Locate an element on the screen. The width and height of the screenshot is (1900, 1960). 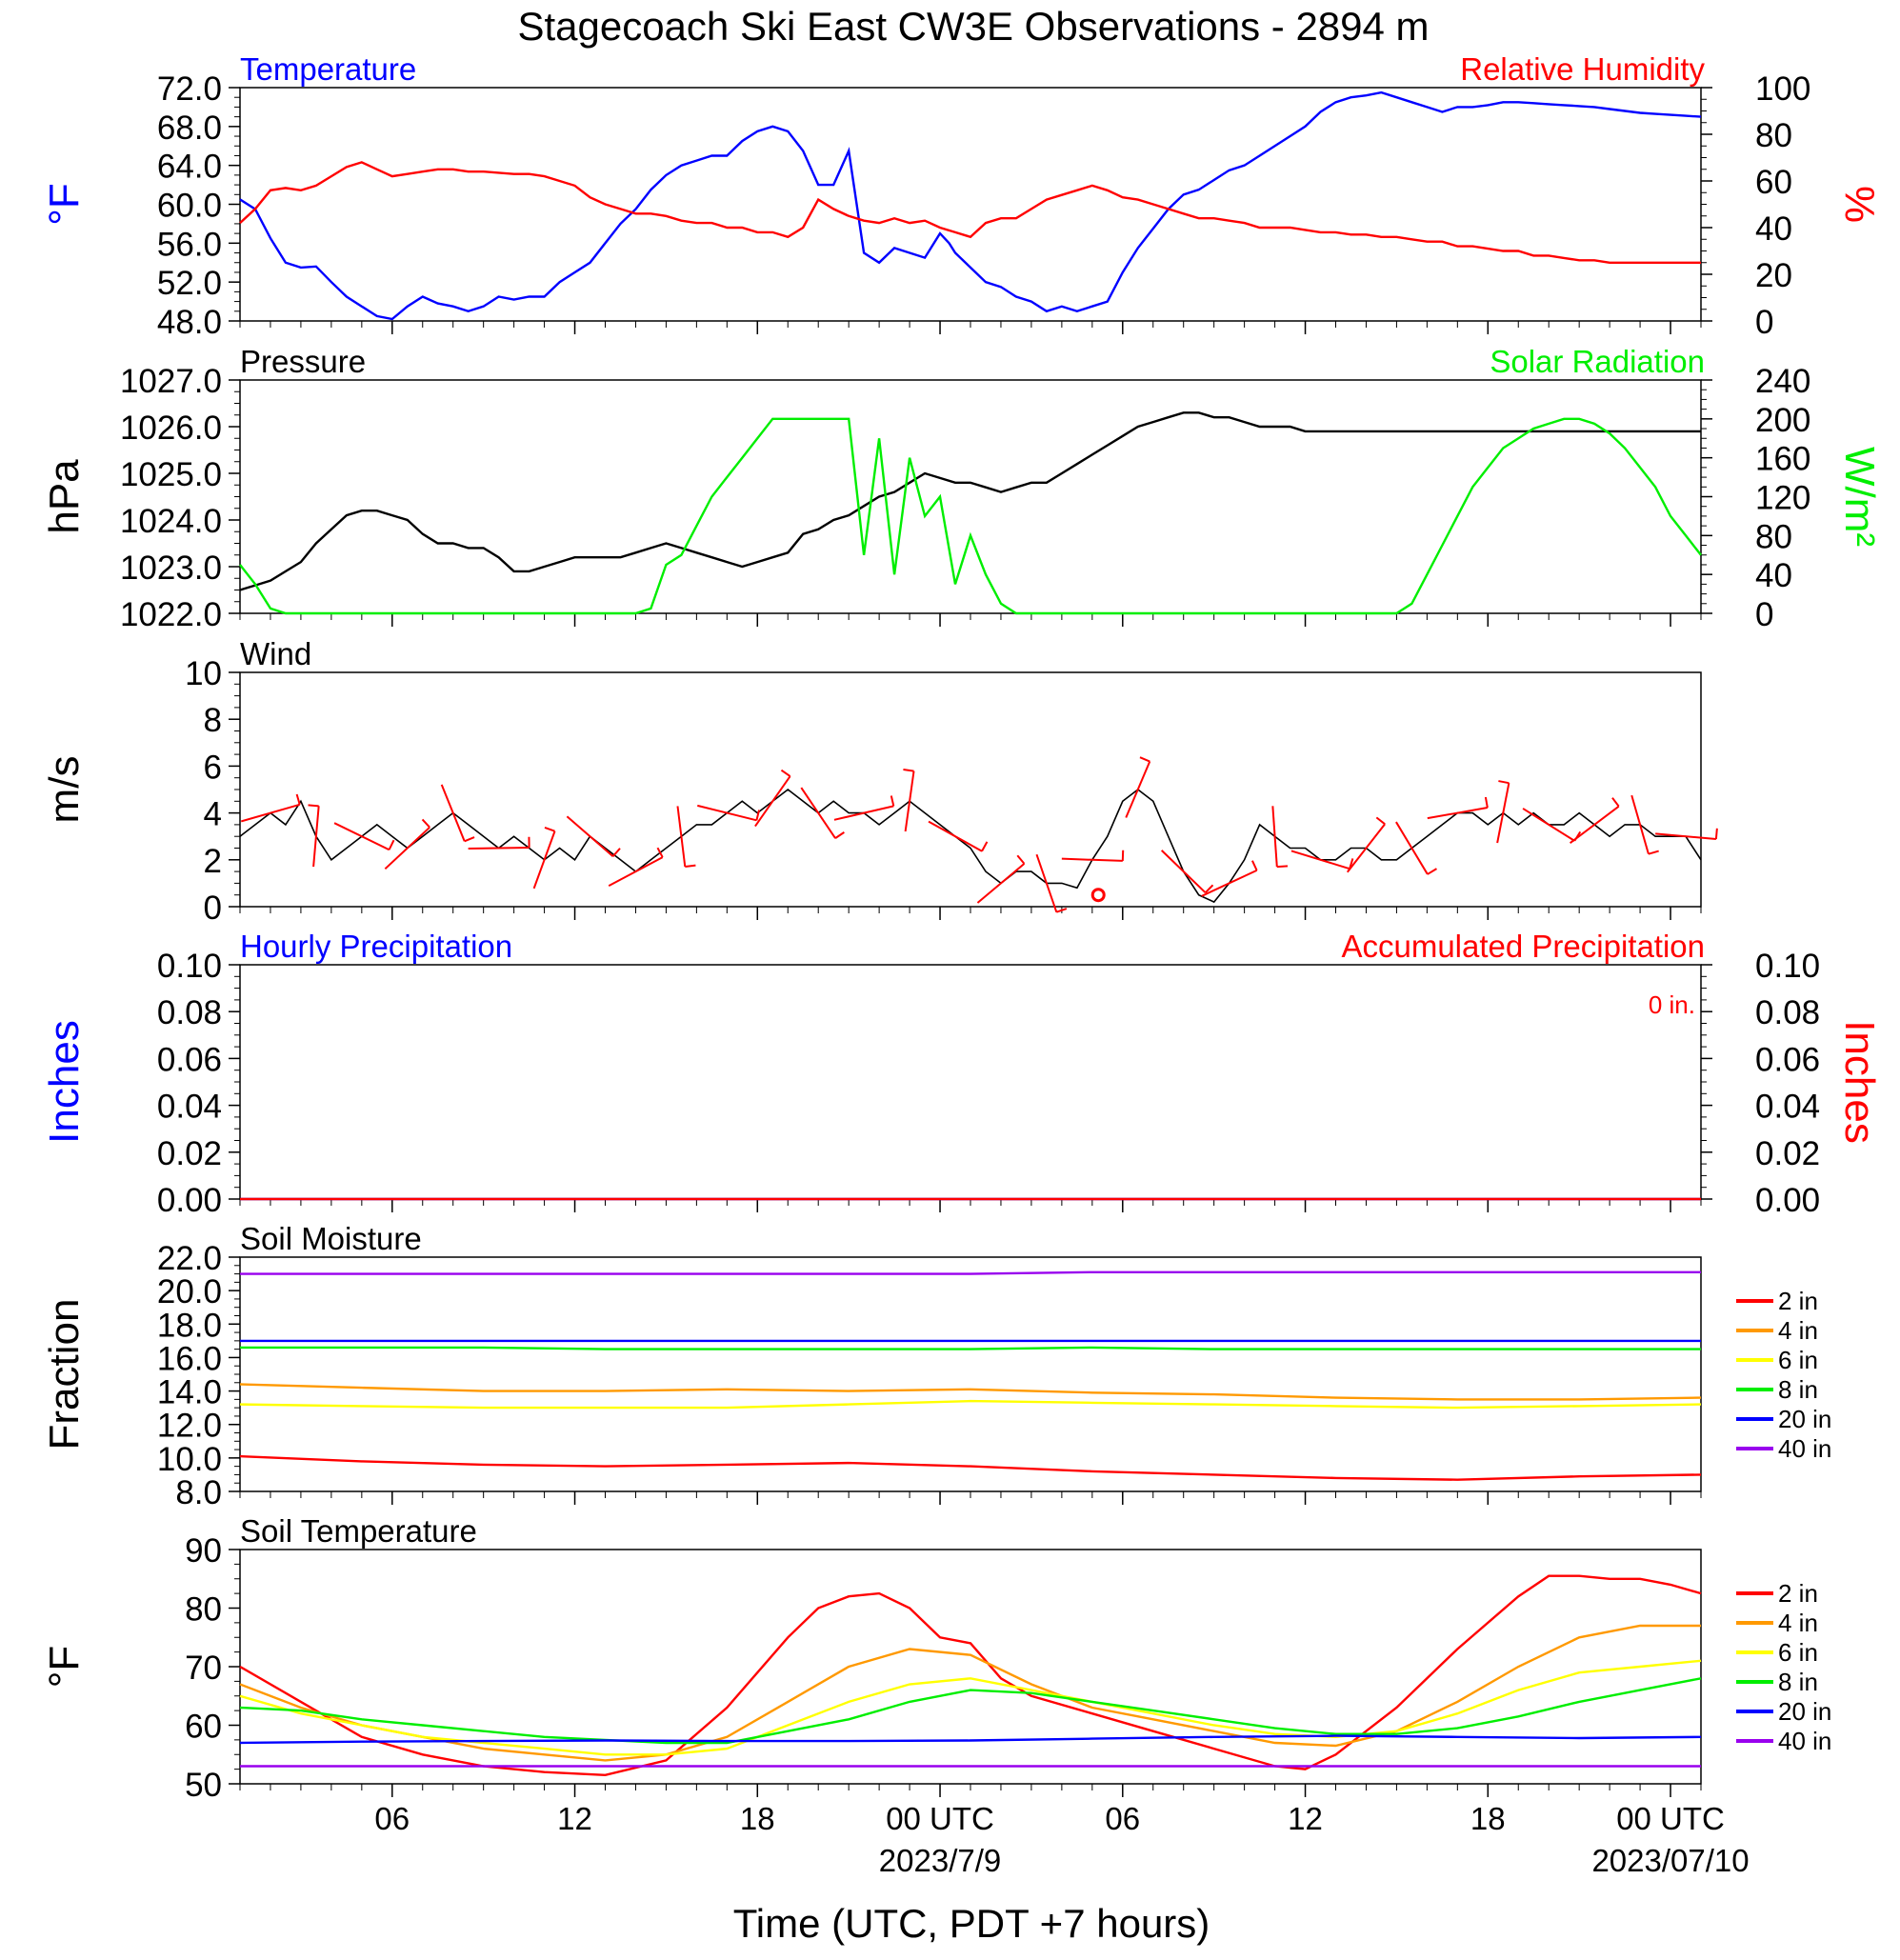
y-tick-label-left: 64.0 is located at coordinates (189, 167).